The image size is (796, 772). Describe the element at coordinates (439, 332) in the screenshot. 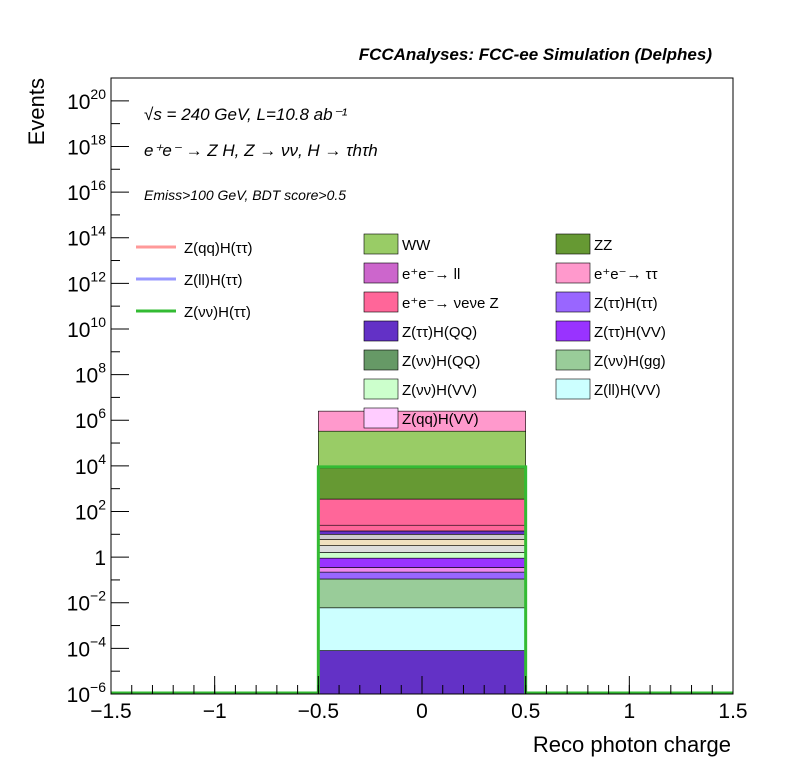

I see `legend-box-label: Z(ττ)H(QQ)` at that location.